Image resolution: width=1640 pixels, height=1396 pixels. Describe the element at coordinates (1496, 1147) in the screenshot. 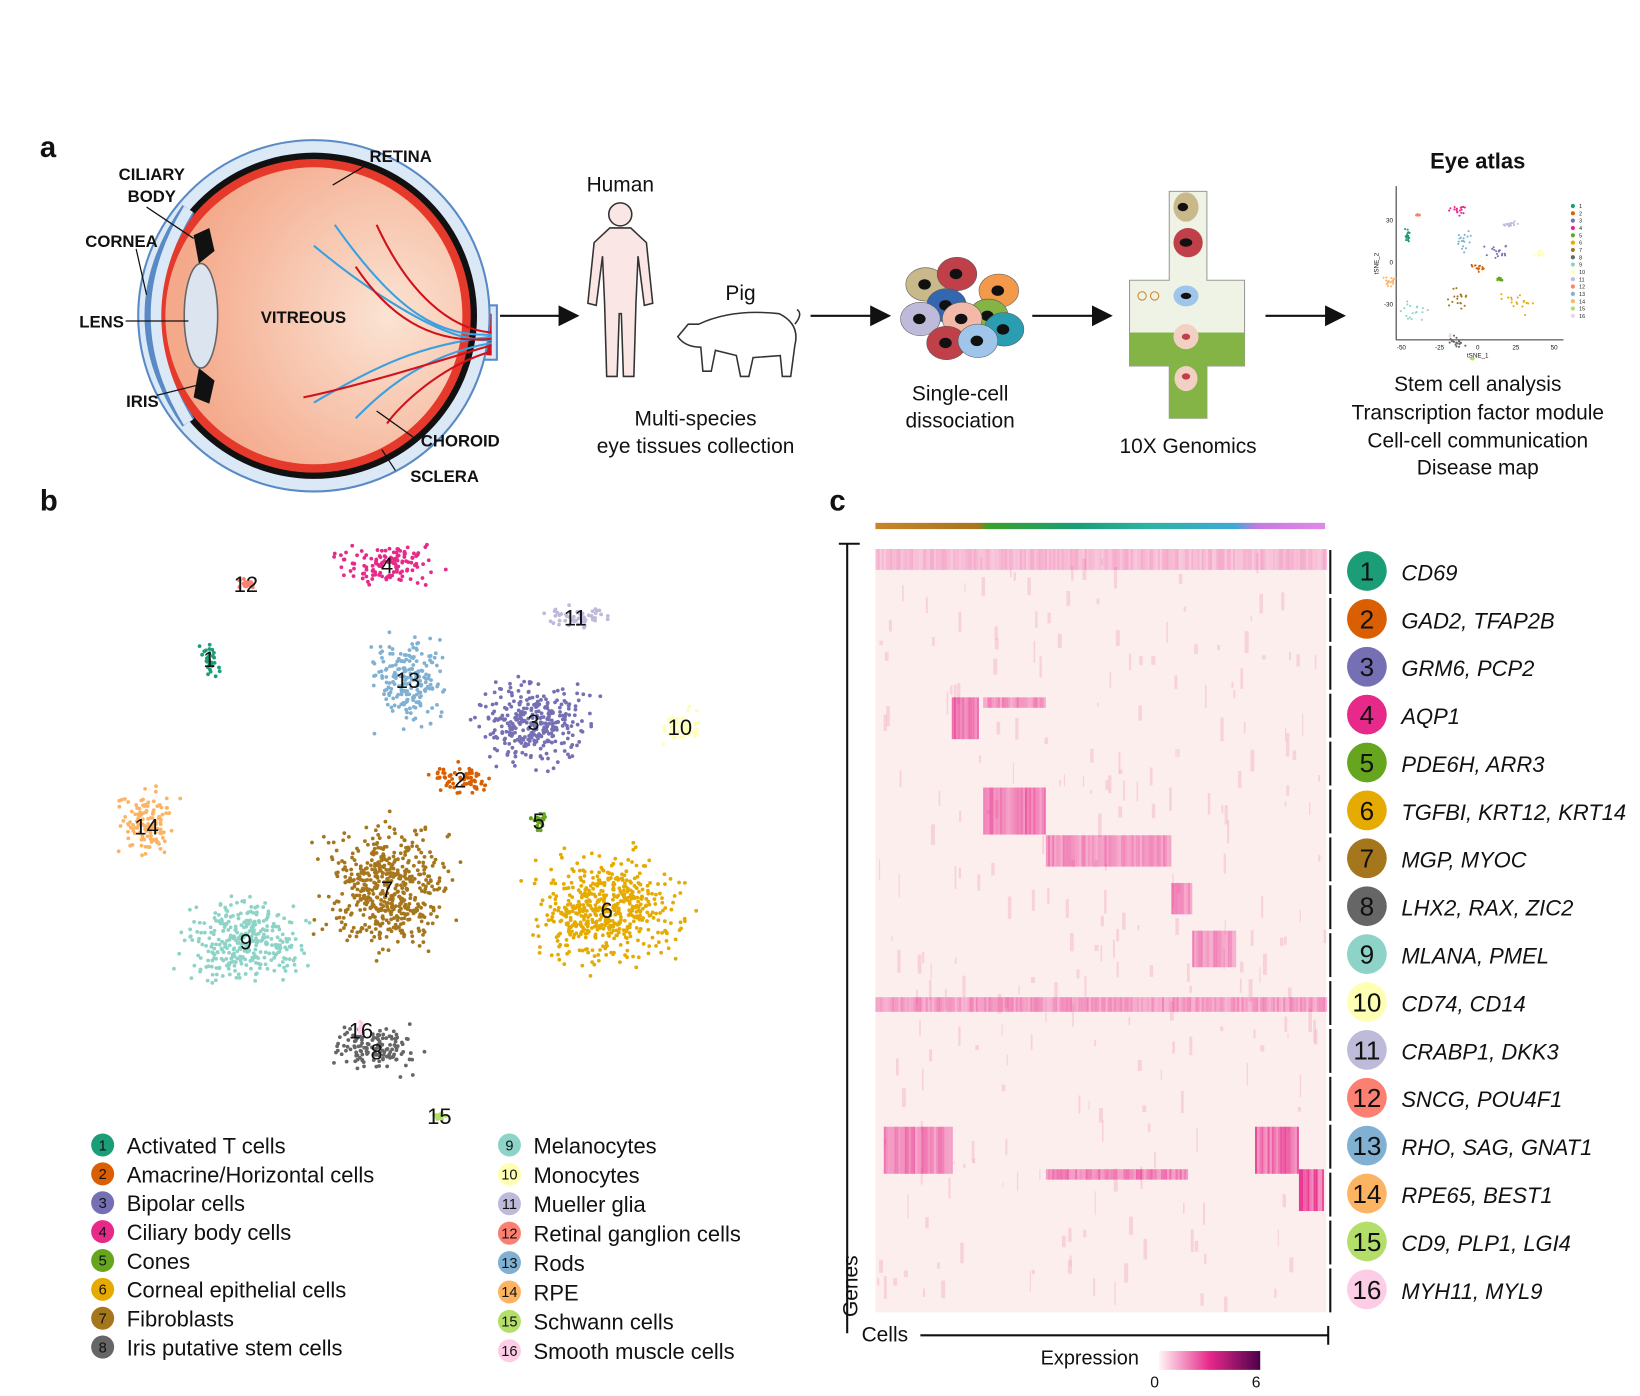

I see `marker-genes: RHO, SAG, GNAT1` at that location.